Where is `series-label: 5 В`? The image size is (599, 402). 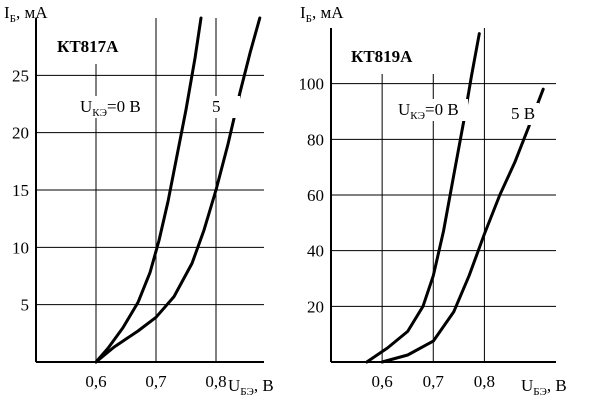 series-label: 5 В is located at coordinates (523, 113).